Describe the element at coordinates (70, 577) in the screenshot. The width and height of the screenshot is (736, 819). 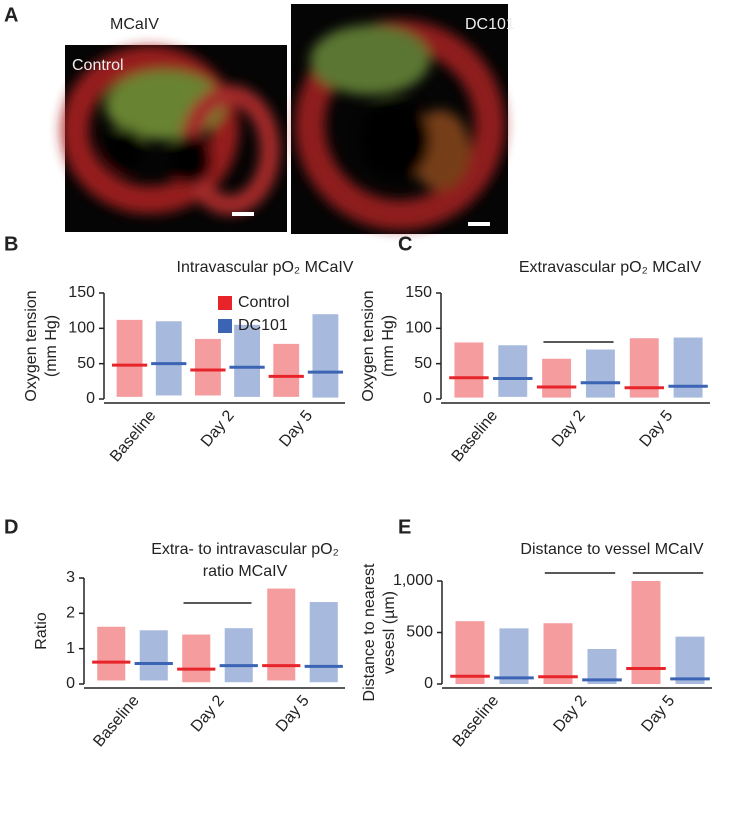
I see `y-tick-label: 3` at that location.